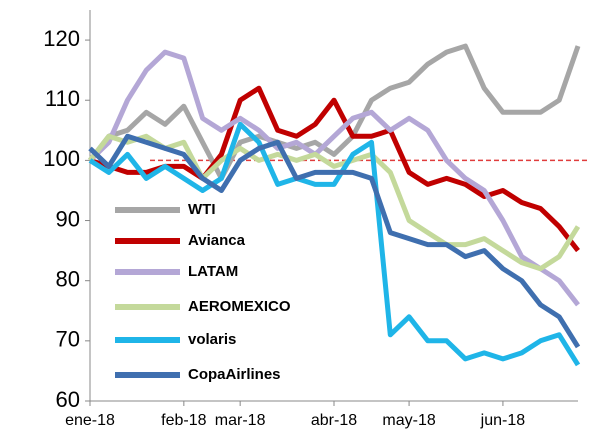 Image resolution: width=589 pixels, height=435 pixels. What do you see at coordinates (61, 158) in the screenshot?
I see `y-tick-label: 100` at bounding box center [61, 158].